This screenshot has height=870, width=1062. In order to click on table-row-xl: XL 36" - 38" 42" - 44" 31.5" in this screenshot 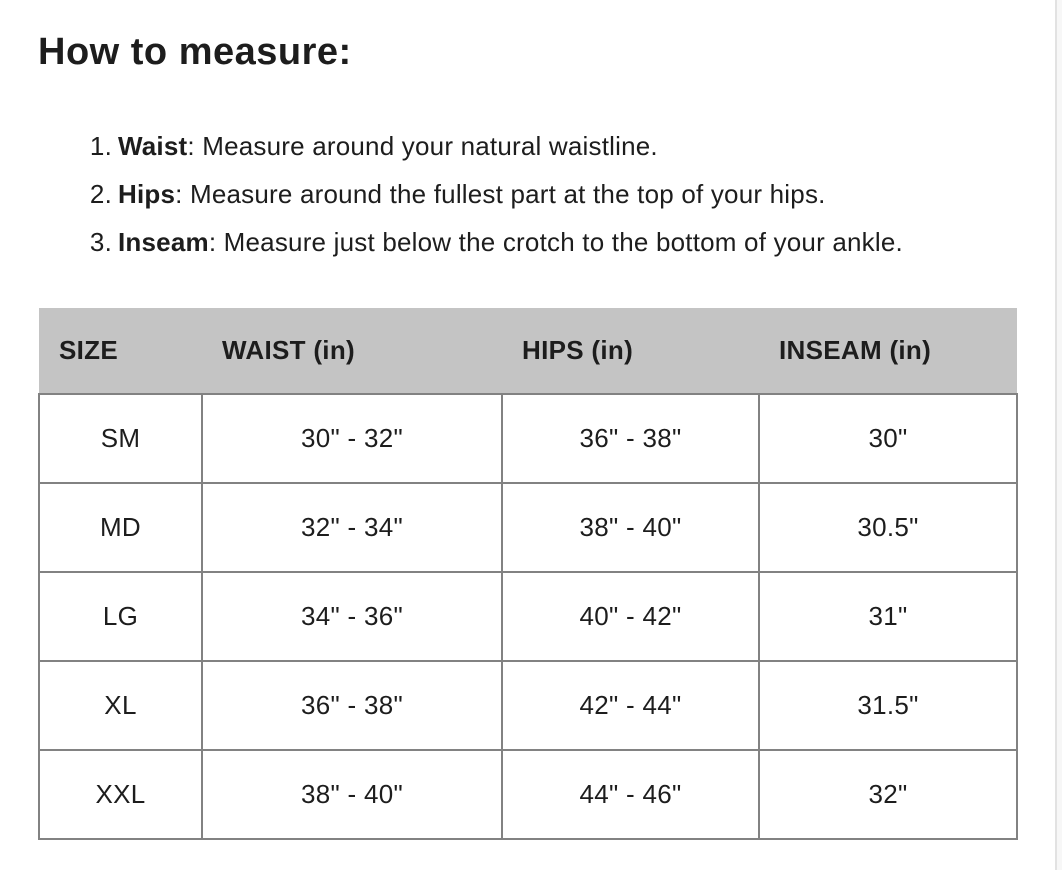, I will do `click(528, 705)`.